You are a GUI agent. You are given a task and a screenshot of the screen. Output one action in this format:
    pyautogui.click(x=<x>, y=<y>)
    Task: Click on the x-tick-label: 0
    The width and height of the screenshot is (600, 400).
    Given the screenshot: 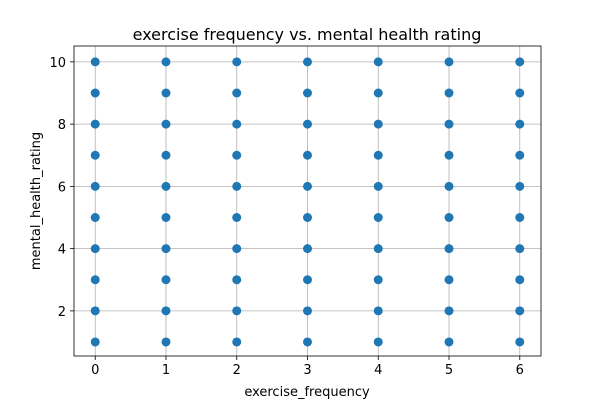 What is the action you would take?
    pyautogui.click(x=95, y=370)
    